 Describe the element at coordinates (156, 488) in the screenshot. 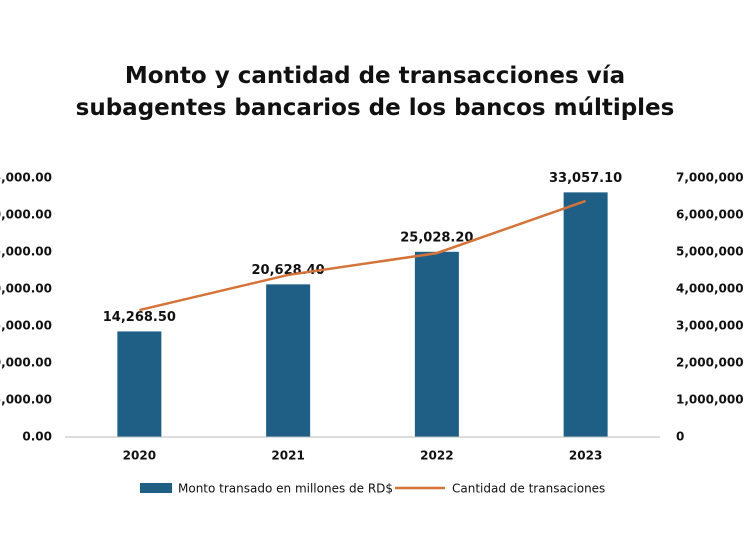

I see `legend-swatch` at that location.